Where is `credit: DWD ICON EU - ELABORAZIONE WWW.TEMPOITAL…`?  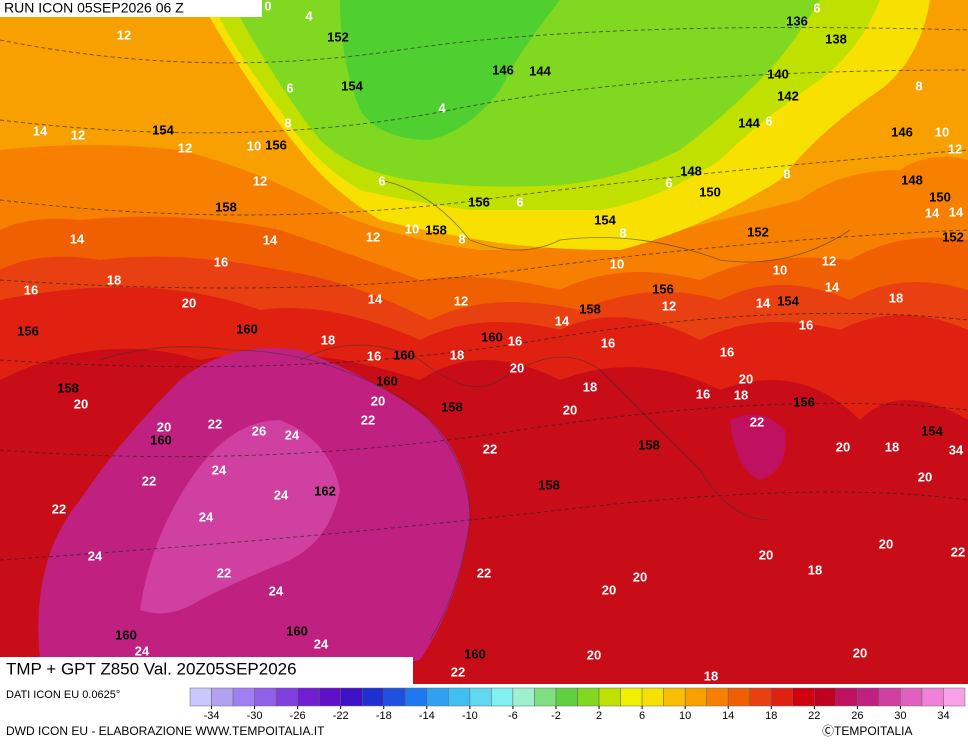
credit: DWD ICON EU - ELABORAZIONE WWW.TEMPOITAL… is located at coordinates (165, 731).